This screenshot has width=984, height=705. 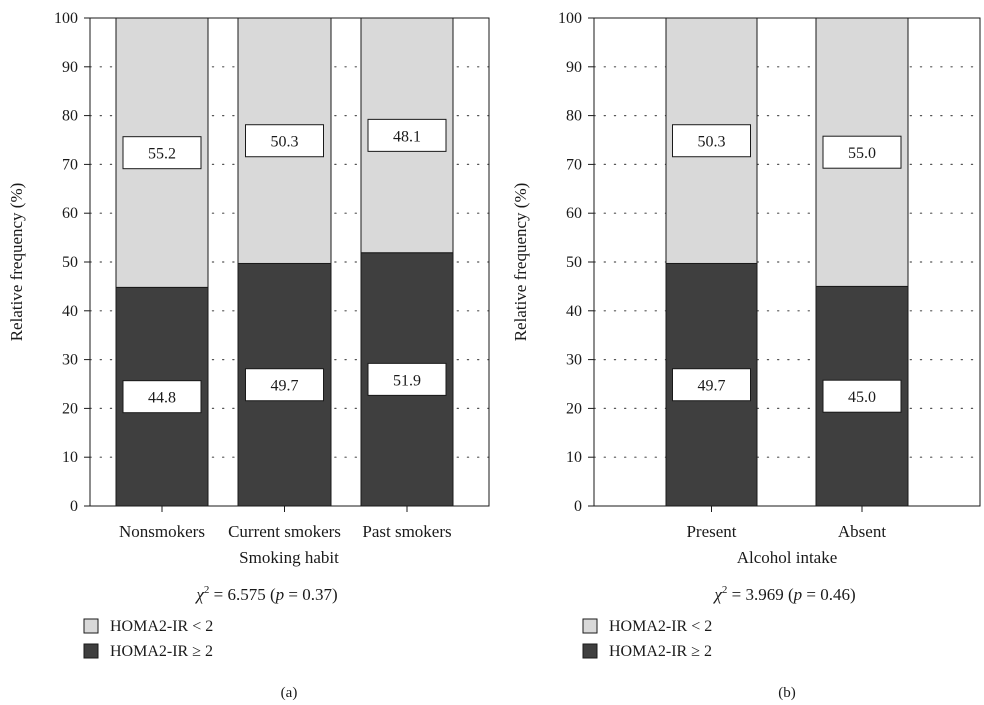 I want to click on data-label: 45.0, so click(x=862, y=397).